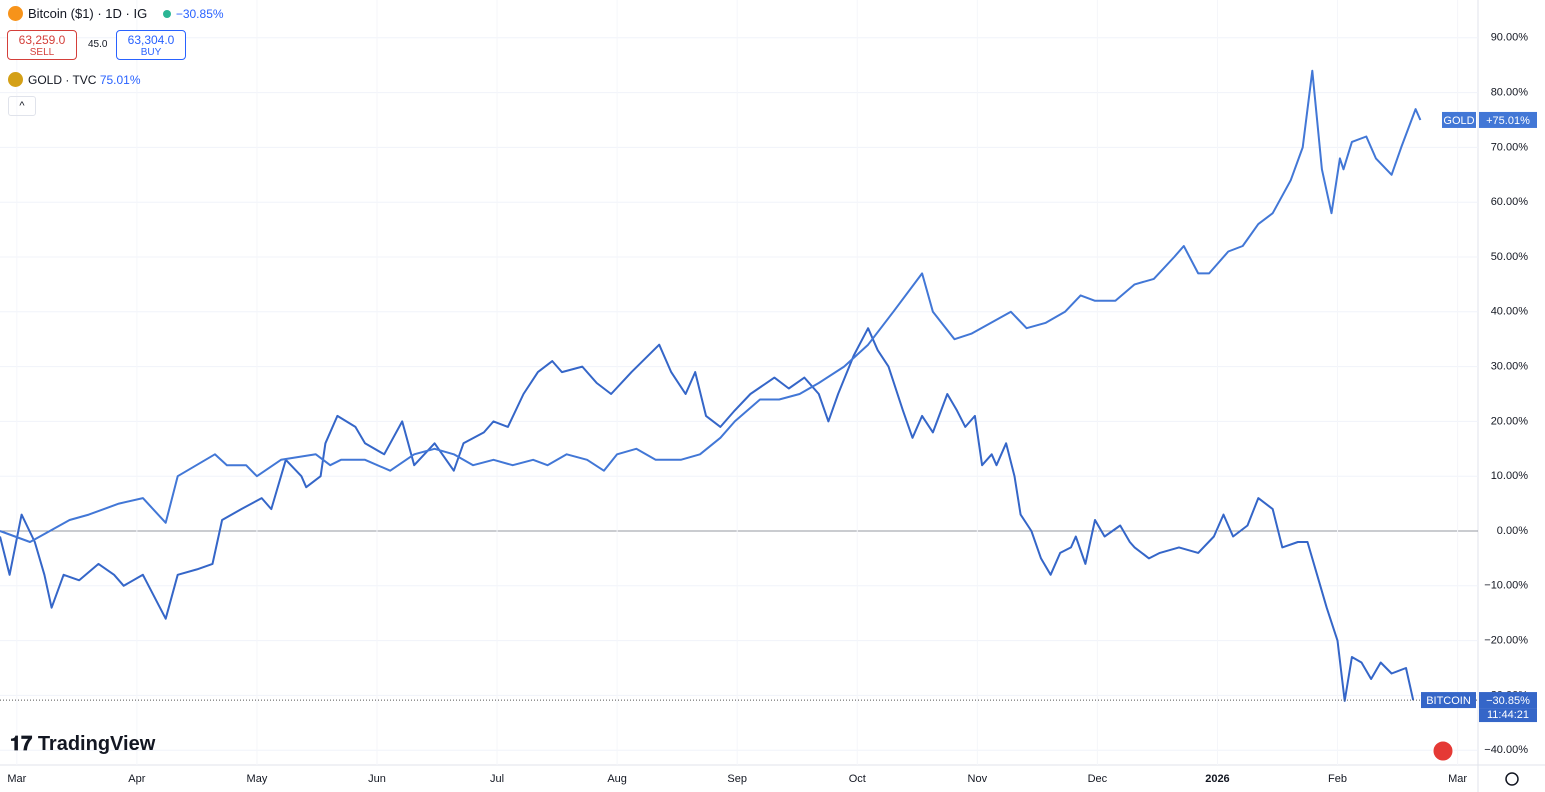 The height and width of the screenshot is (792, 1545). I want to click on x-tick-label: Jul, so click(497, 779).